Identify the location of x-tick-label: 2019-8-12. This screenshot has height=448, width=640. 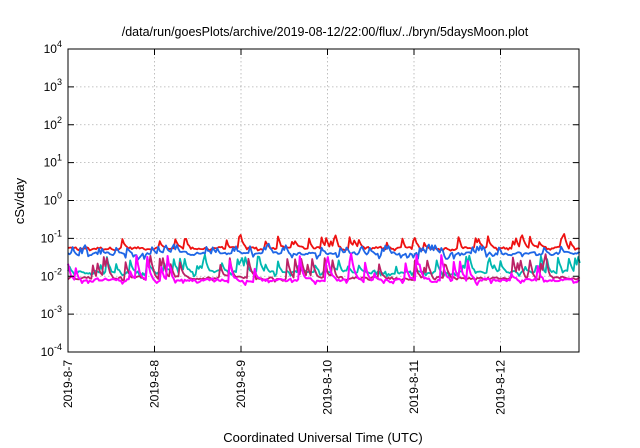
(501, 387).